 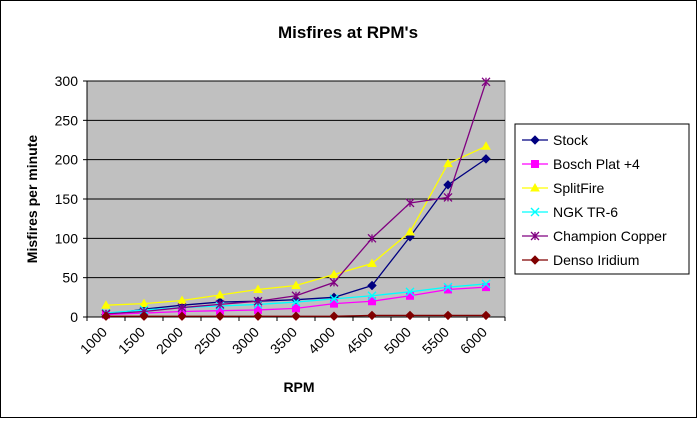 I want to click on legend-label: Champion Copper, so click(x=610, y=236).